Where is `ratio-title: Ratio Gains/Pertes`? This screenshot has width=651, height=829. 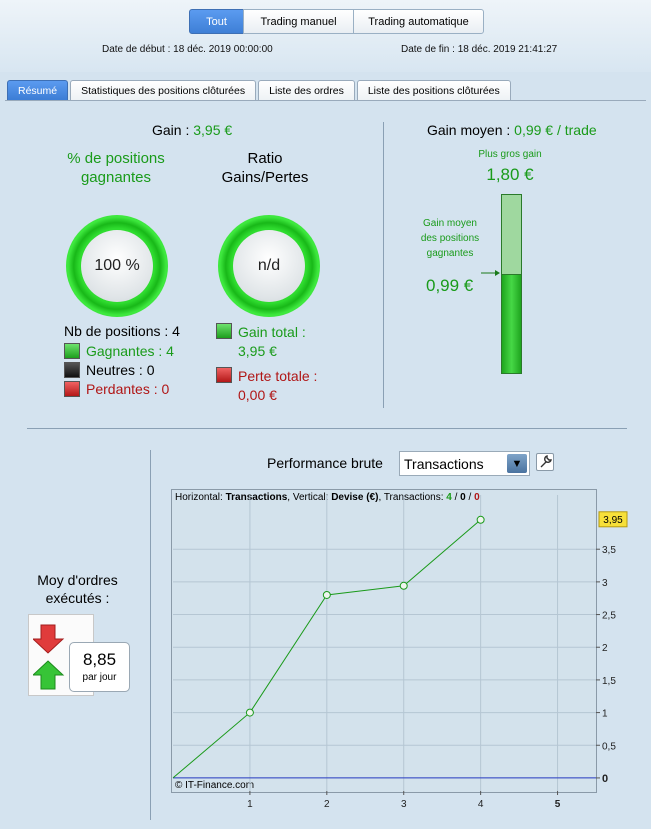 ratio-title: Ratio Gains/Pertes is located at coordinates (265, 168).